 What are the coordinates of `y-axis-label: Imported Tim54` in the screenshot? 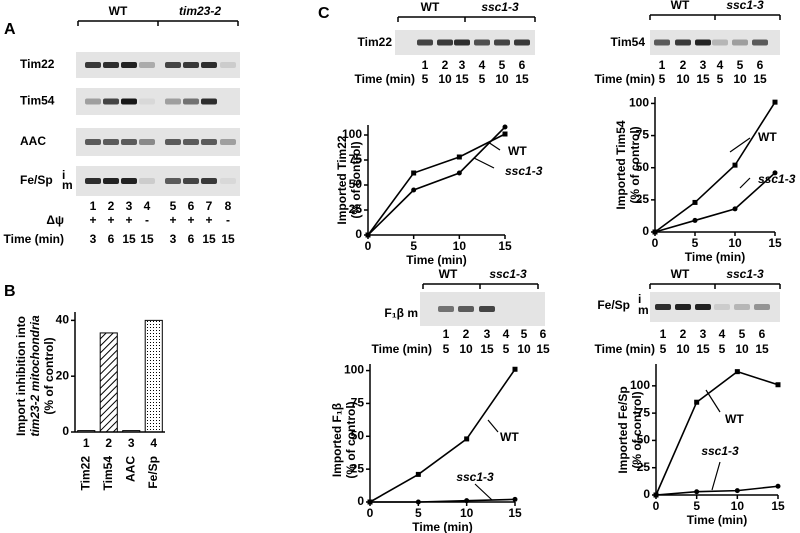 It's located at (621, 164).